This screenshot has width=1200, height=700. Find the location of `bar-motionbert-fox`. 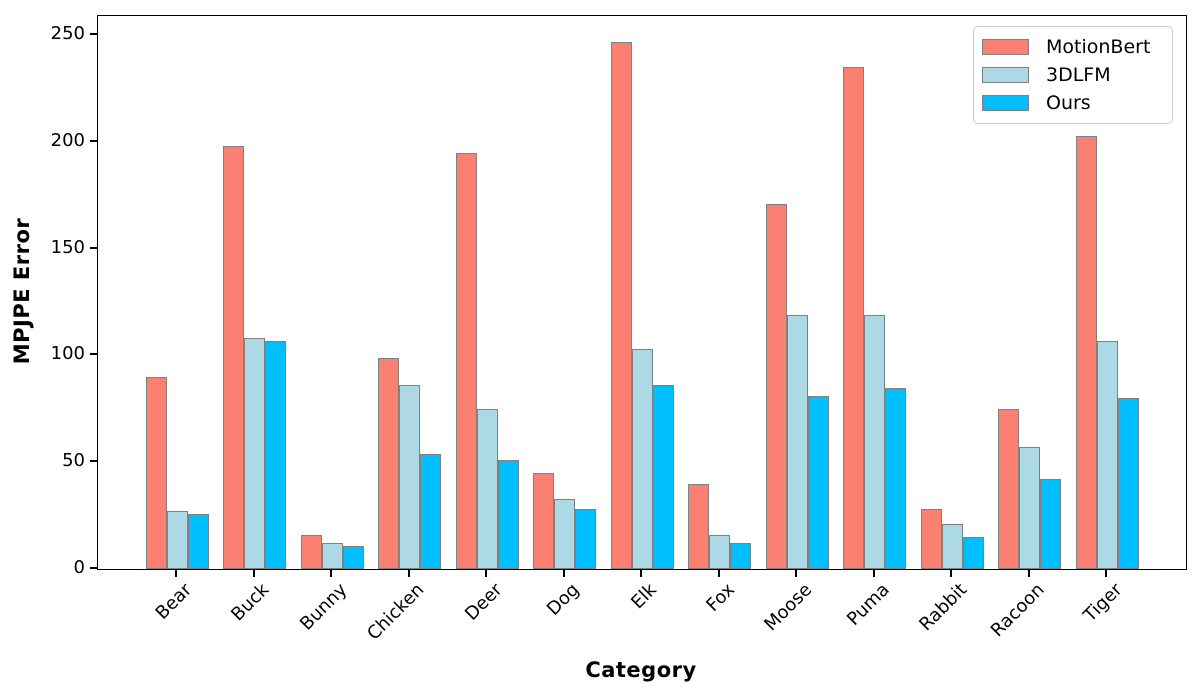

bar-motionbert-fox is located at coordinates (698, 526).